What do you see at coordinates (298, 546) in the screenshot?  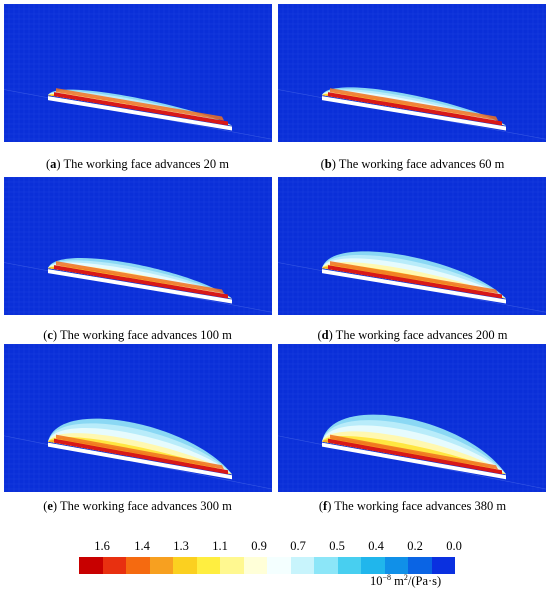 I see `colorbar-tick: 0.7` at bounding box center [298, 546].